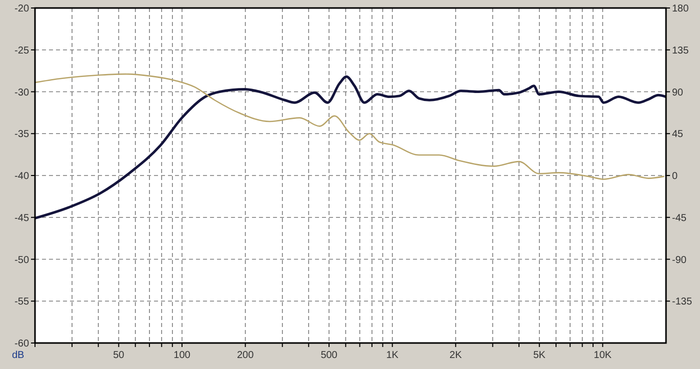 The height and width of the screenshot is (369, 700). I want to click on y-tick-label: -25, so click(22, 50).